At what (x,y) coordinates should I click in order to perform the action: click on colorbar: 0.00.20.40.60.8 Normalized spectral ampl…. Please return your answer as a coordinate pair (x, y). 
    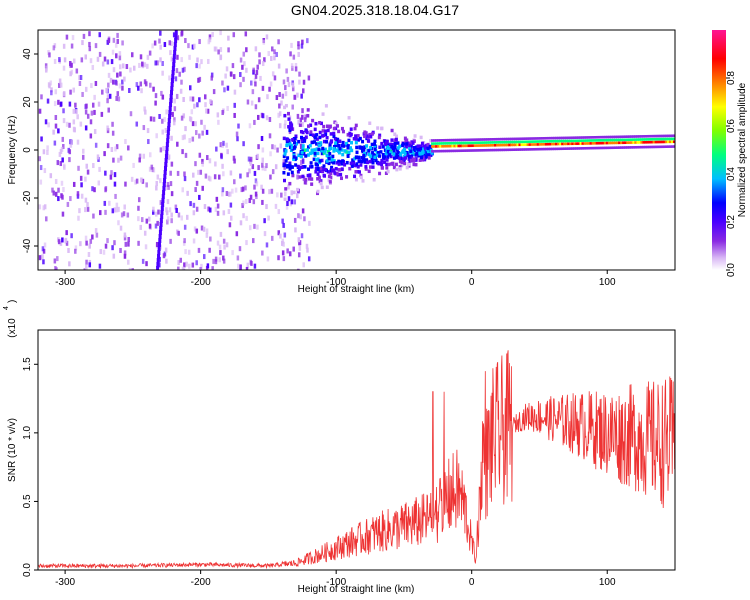
    Looking at the image, I should click on (730, 153).